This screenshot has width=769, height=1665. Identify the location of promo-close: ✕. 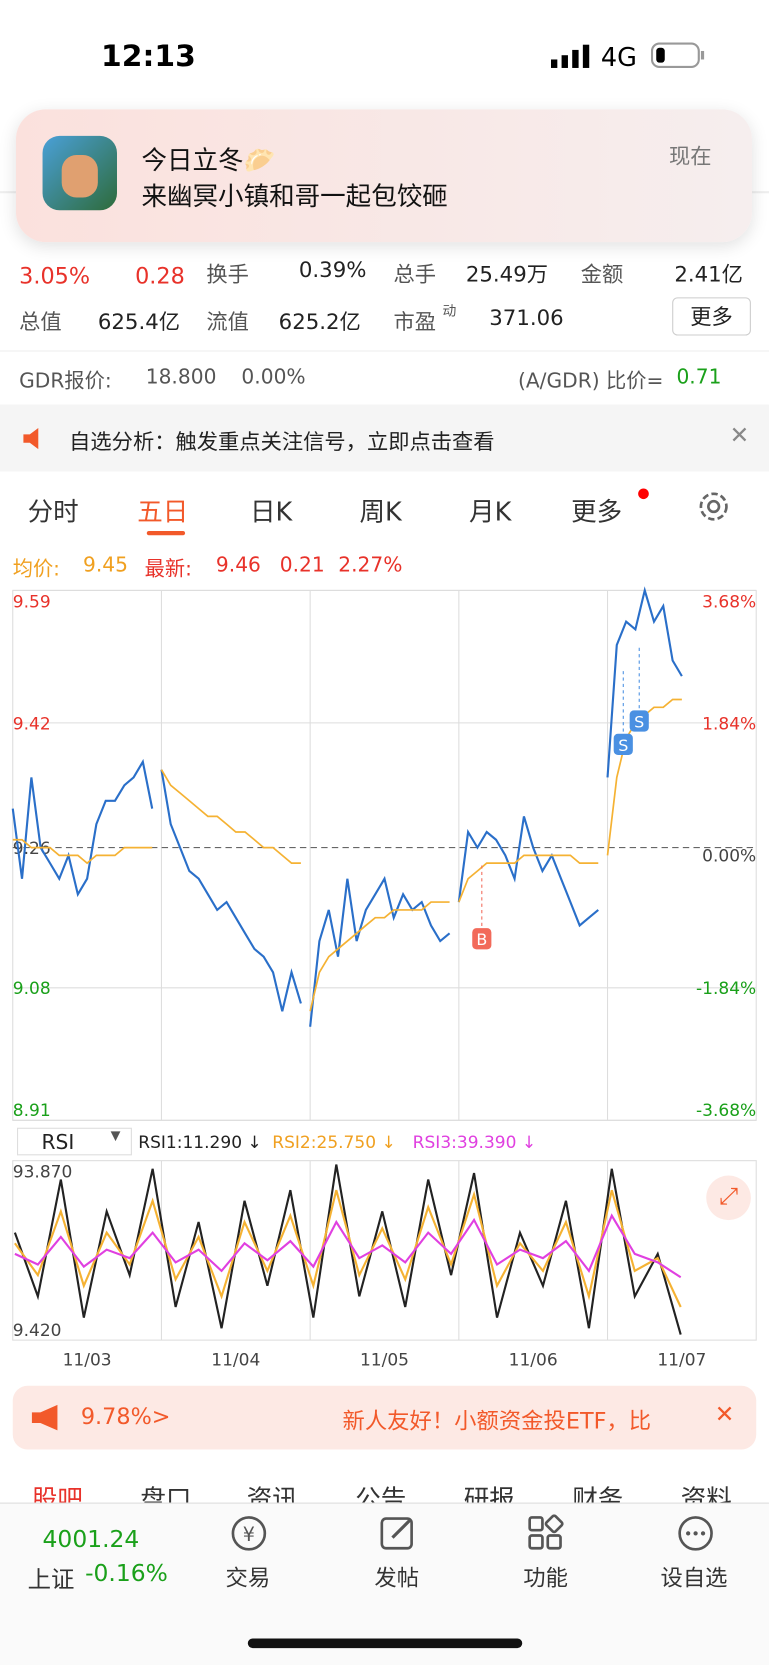
(724, 1415).